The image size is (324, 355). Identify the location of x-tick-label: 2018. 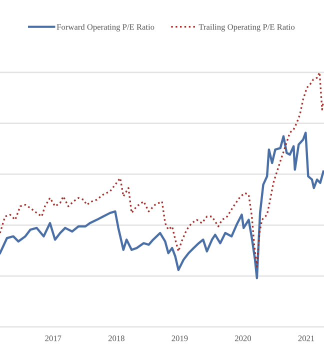
(116, 339).